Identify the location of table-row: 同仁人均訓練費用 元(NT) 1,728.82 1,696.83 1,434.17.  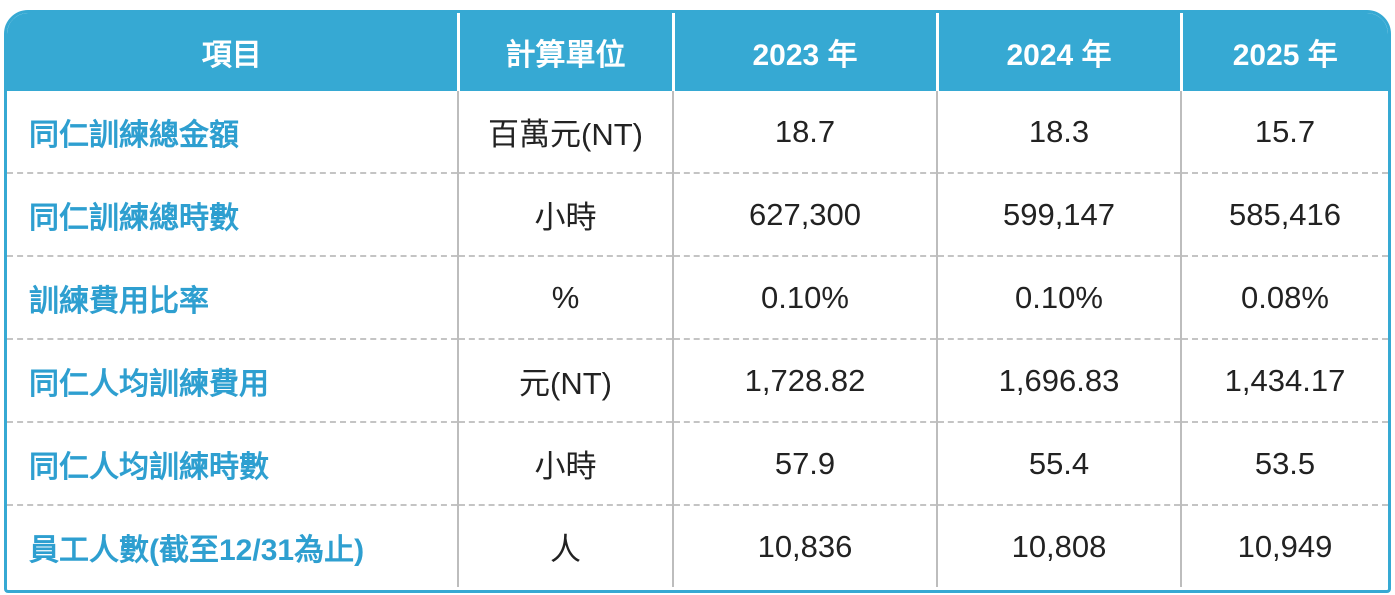
(697, 380).